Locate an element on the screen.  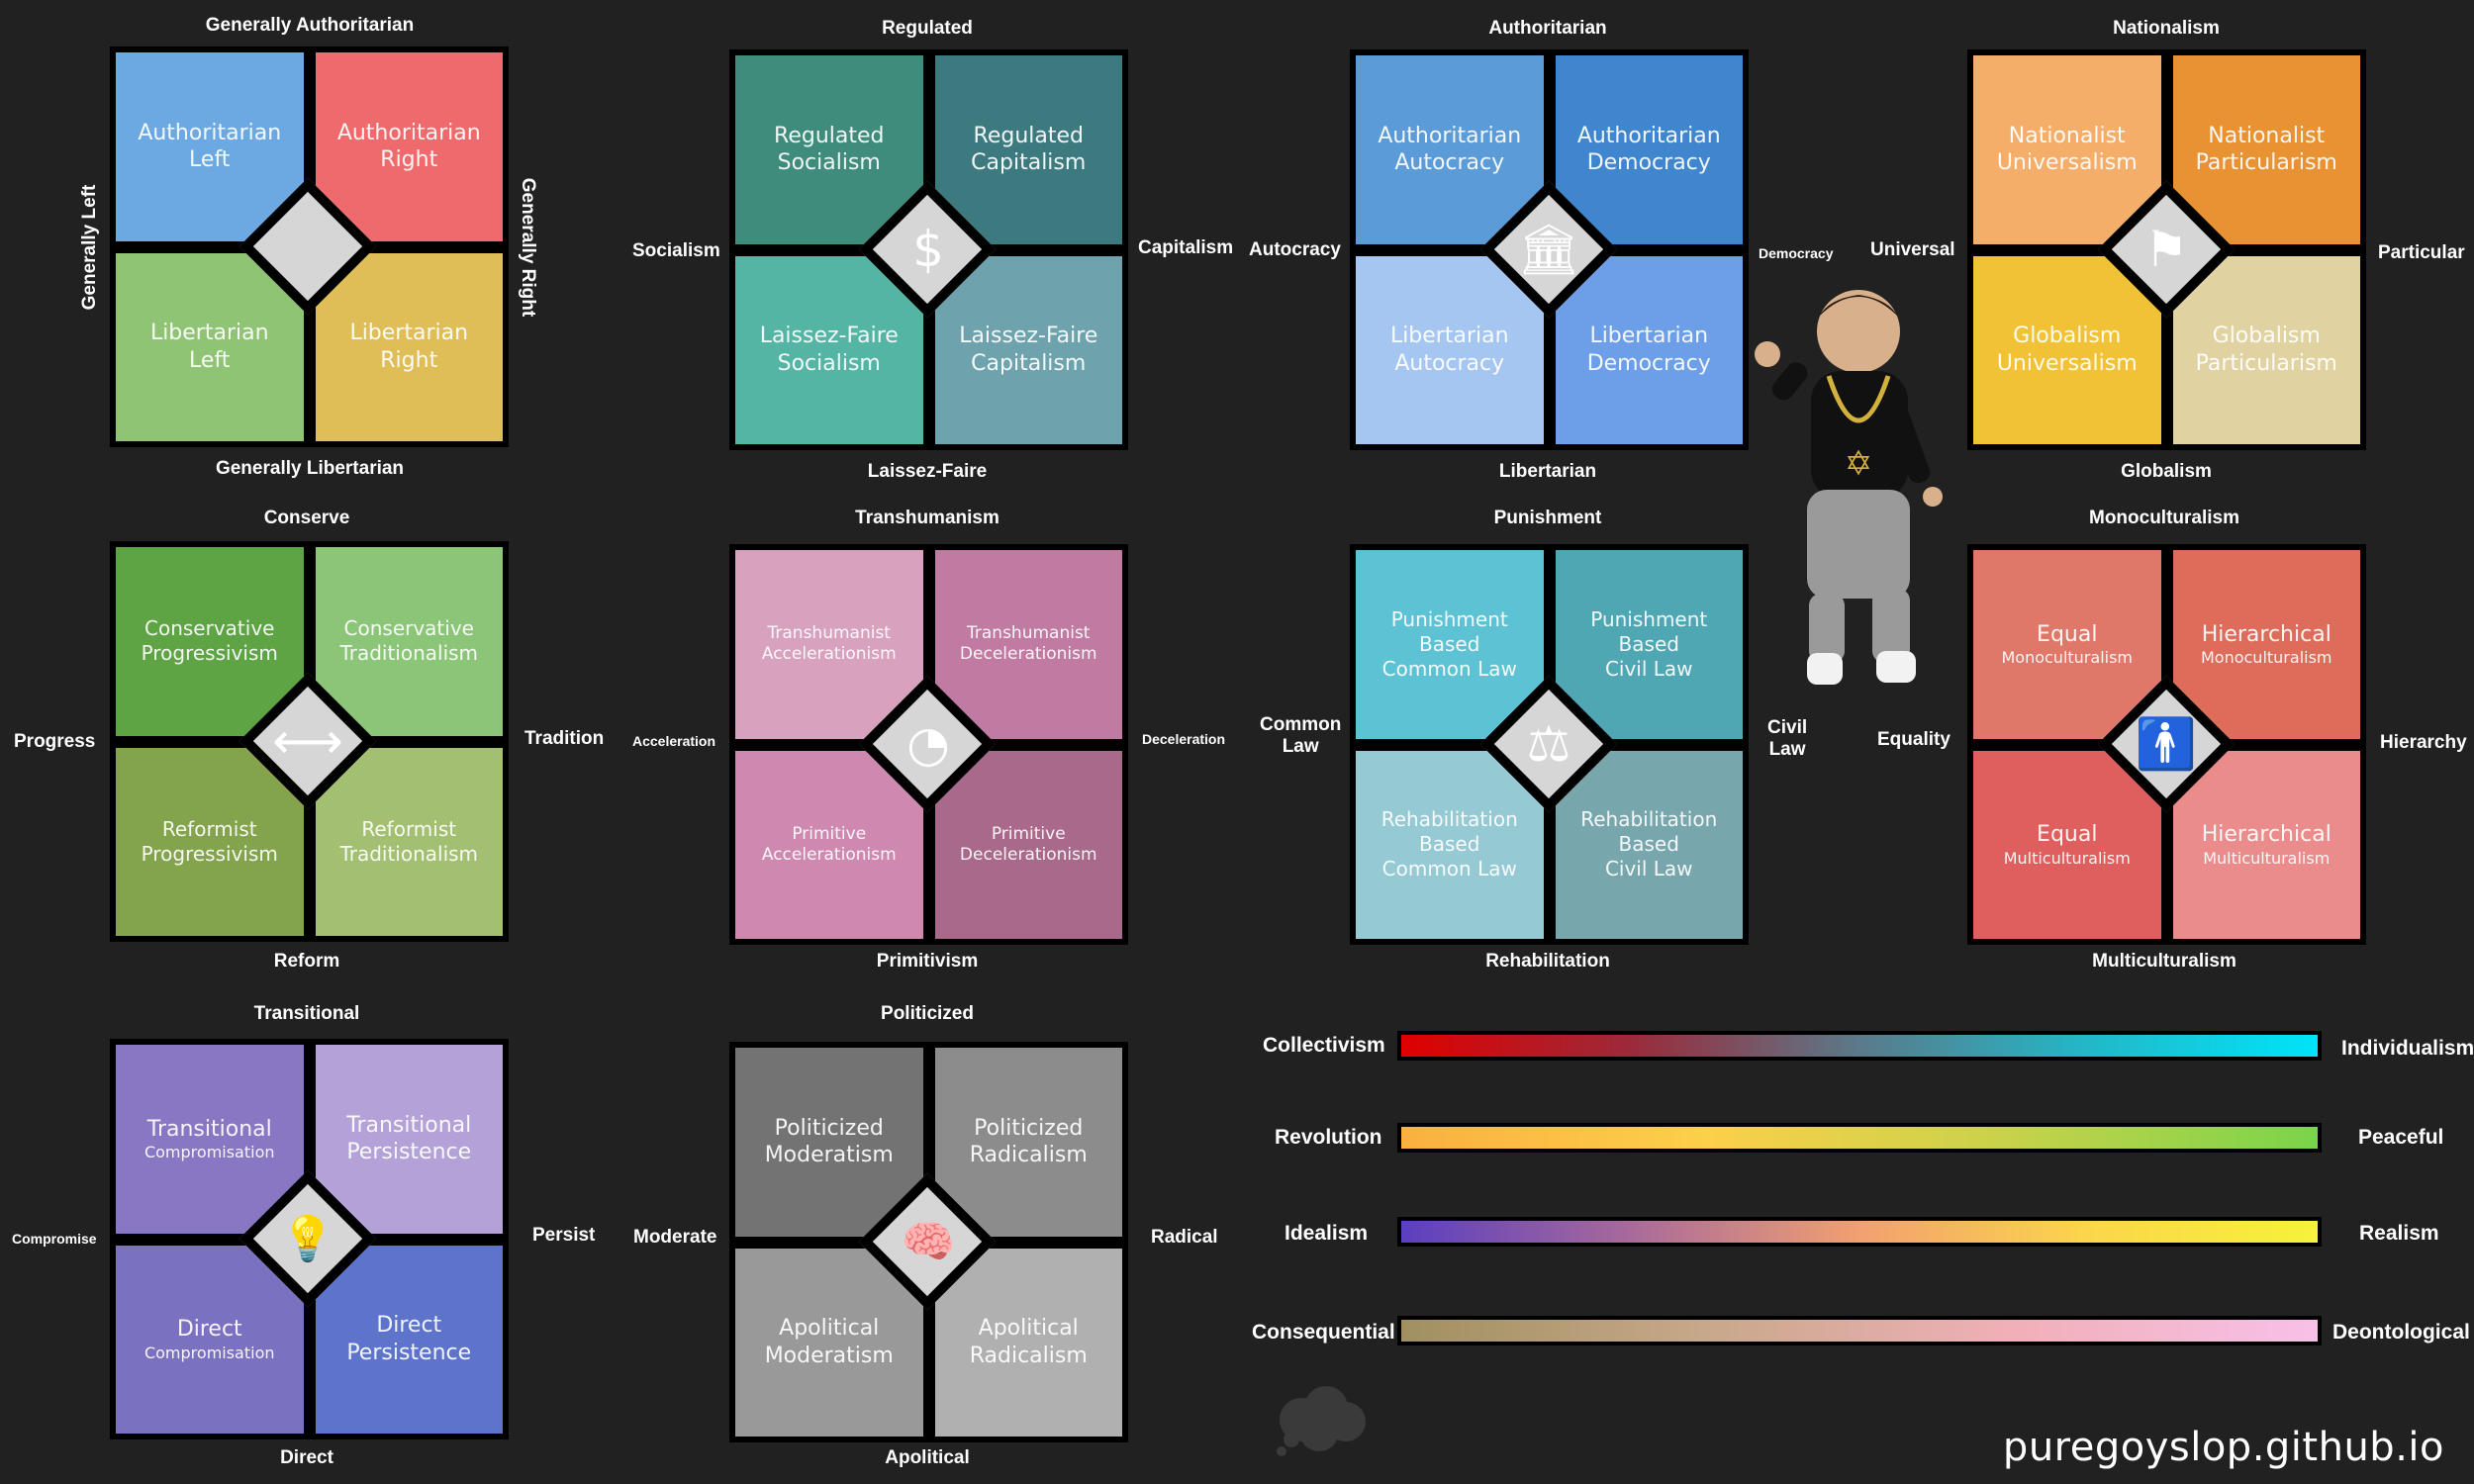
axis-bottom-label: Rehabilitation is located at coordinates (1548, 961).